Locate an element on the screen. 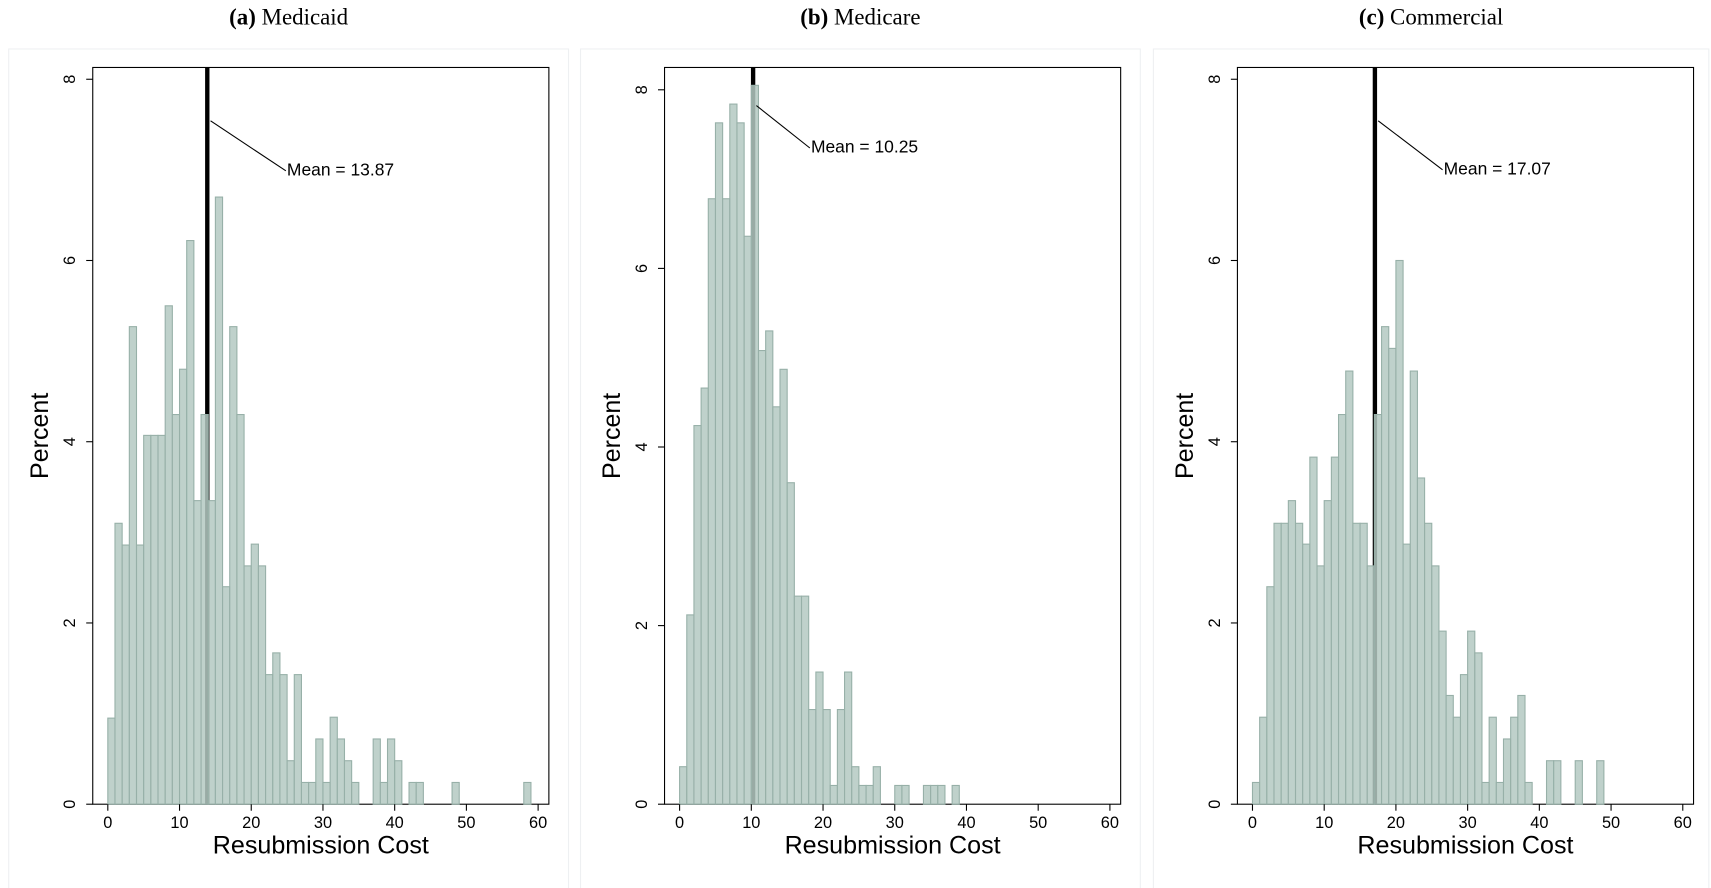 The width and height of the screenshot is (1711, 888). panel-title: (a) Medicaid is located at coordinates (289, 17).